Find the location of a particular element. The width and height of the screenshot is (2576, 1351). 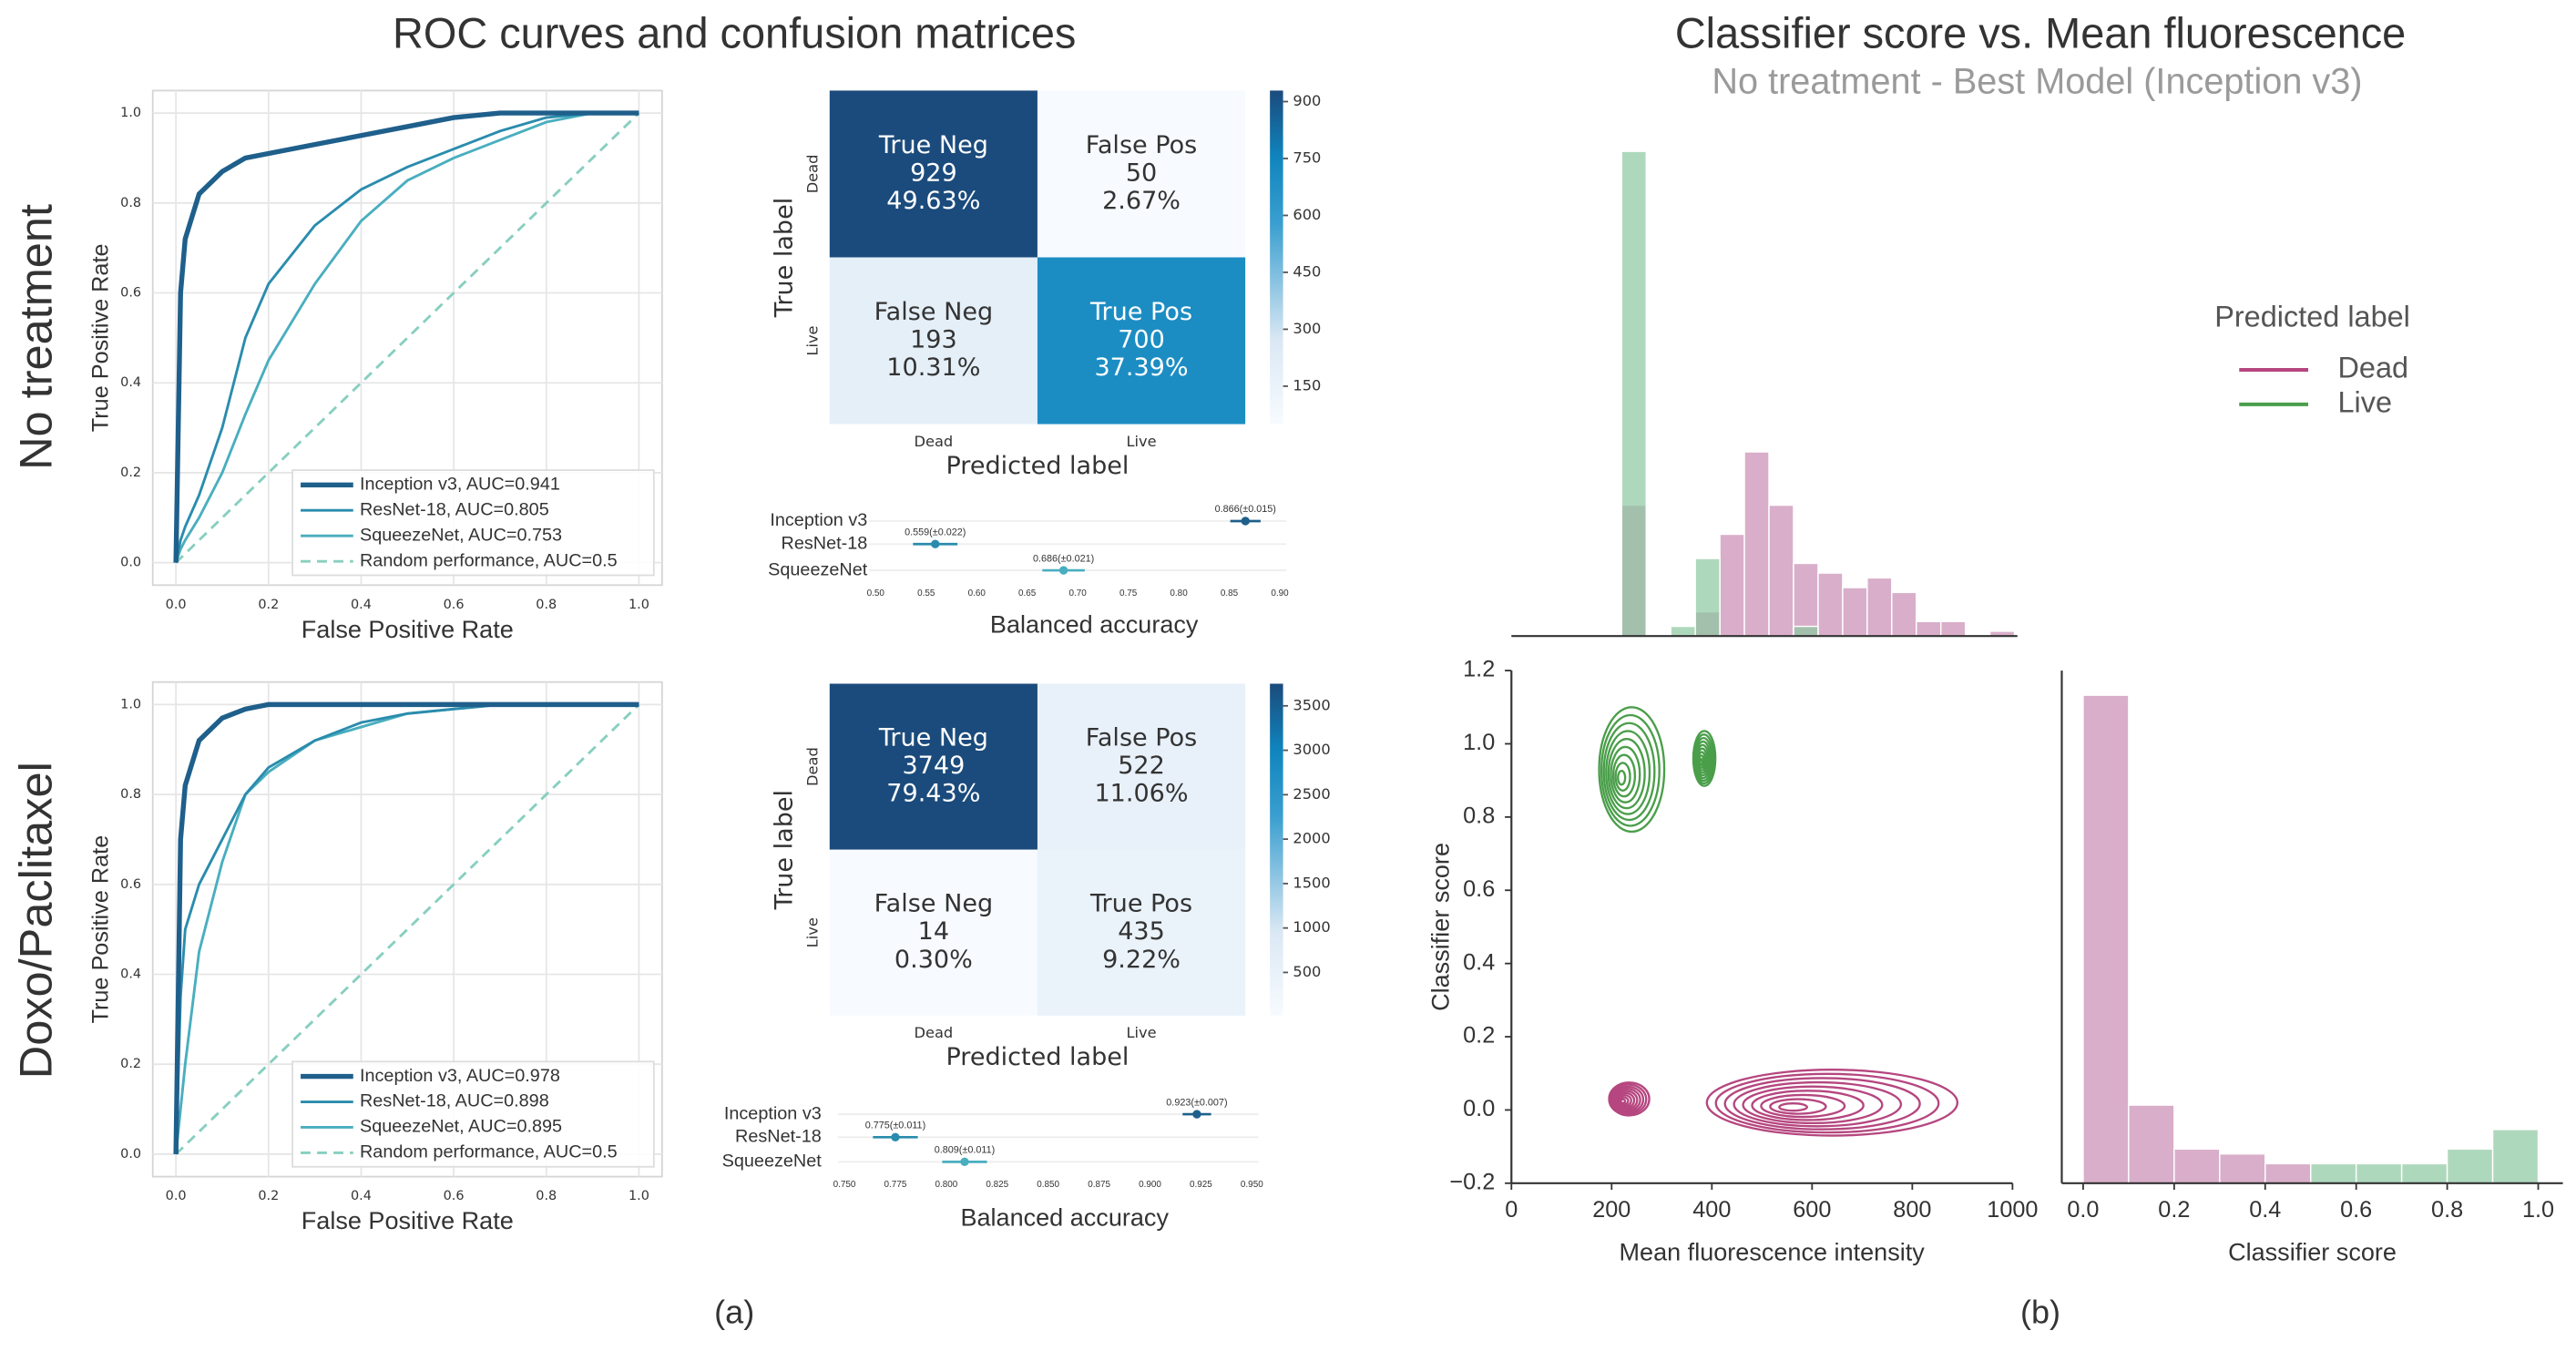

legend-label: ResNet-18, AUC=0.898 is located at coordinates (454, 1101).